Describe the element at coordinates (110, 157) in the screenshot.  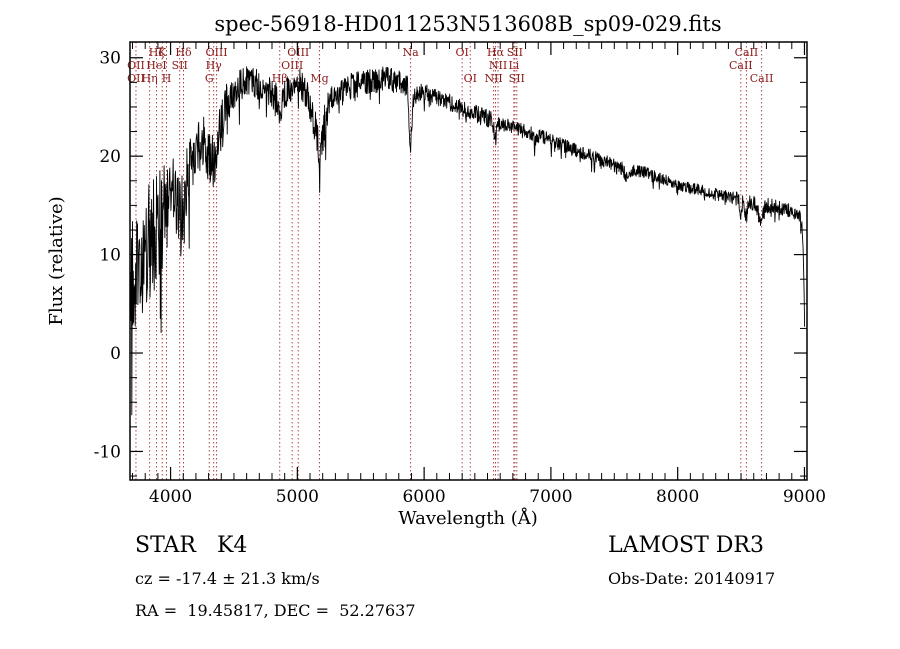
I see `y-axis-tick-label: 20` at that location.